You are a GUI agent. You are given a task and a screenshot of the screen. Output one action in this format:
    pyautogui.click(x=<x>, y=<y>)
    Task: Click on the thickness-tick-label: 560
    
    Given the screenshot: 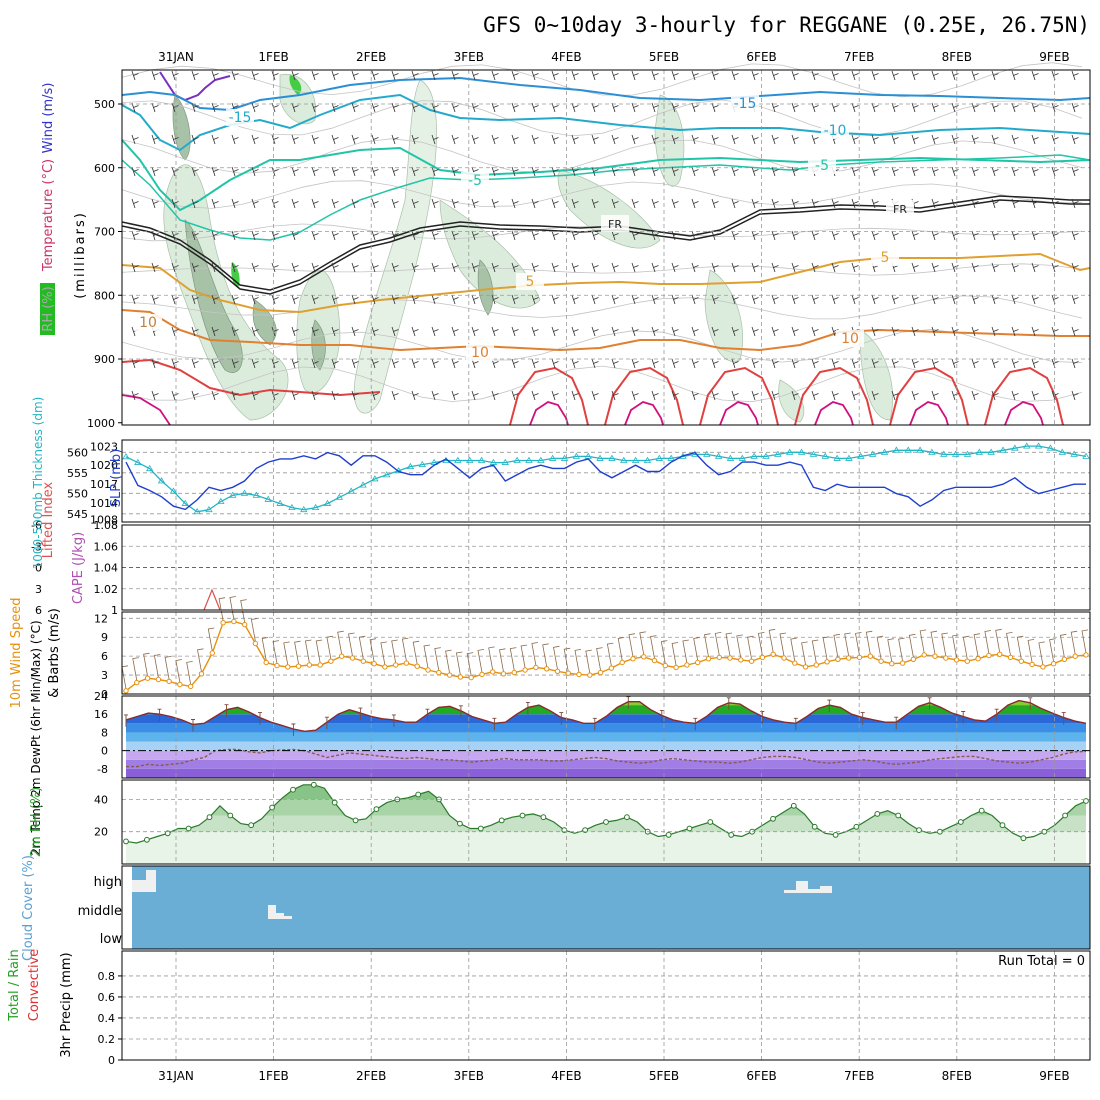 What is the action you would take?
    pyautogui.click(x=77, y=452)
    